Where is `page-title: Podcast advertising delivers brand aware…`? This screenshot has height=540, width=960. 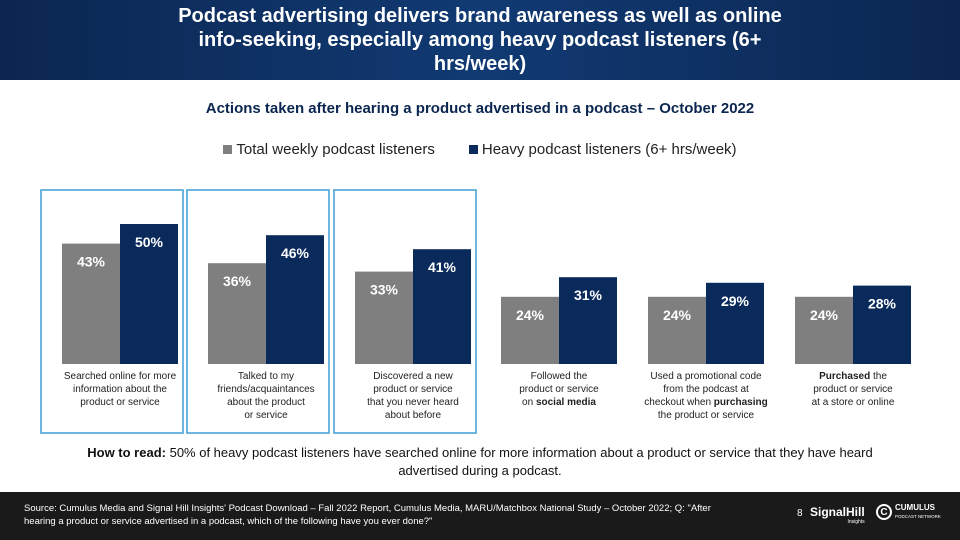 page-title: Podcast advertising delivers brand aware… is located at coordinates (480, 40).